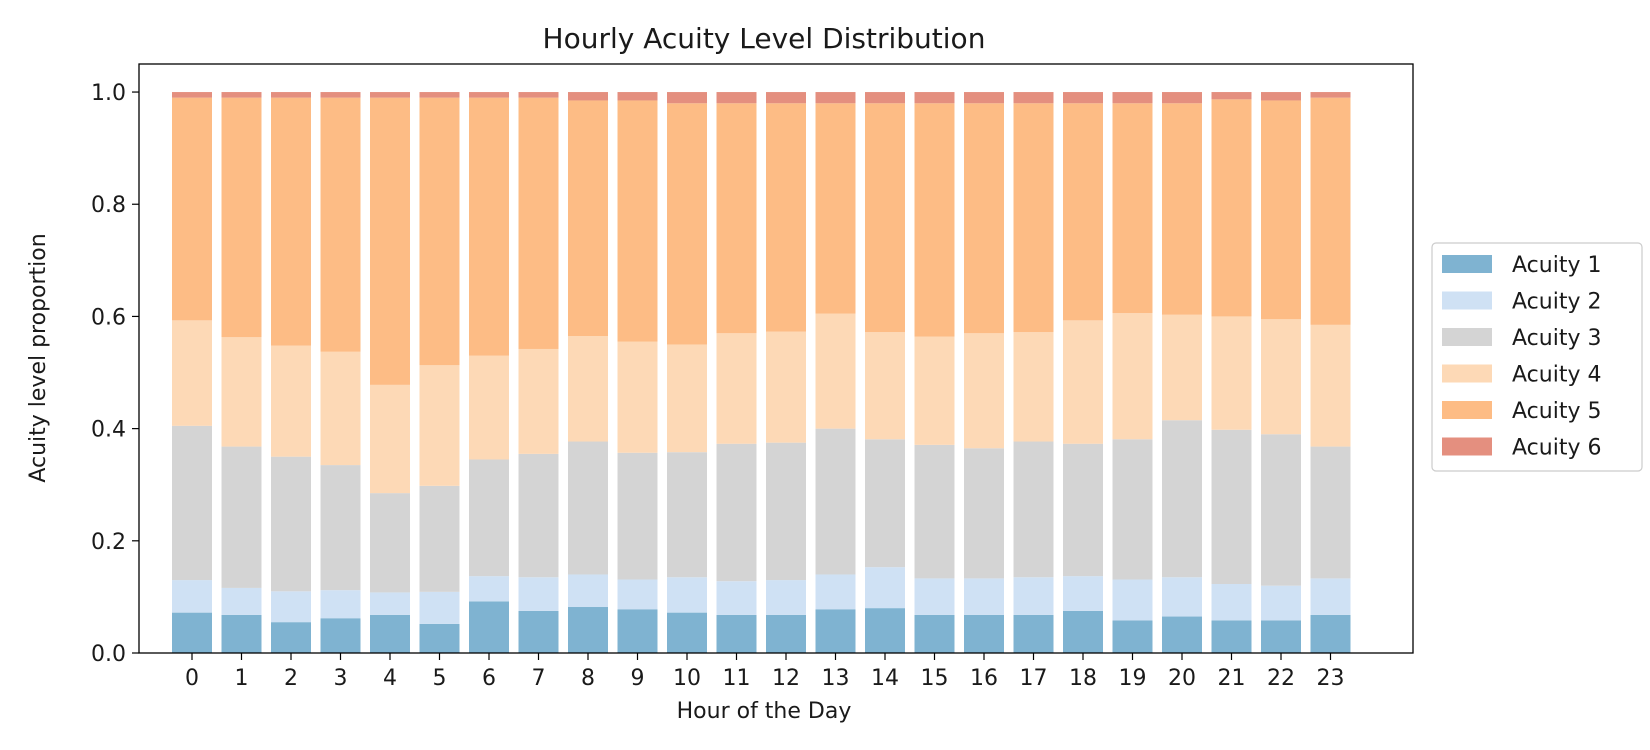  Describe the element at coordinates (108, 654) in the screenshot. I see `y-tick-label: 0.0` at that location.